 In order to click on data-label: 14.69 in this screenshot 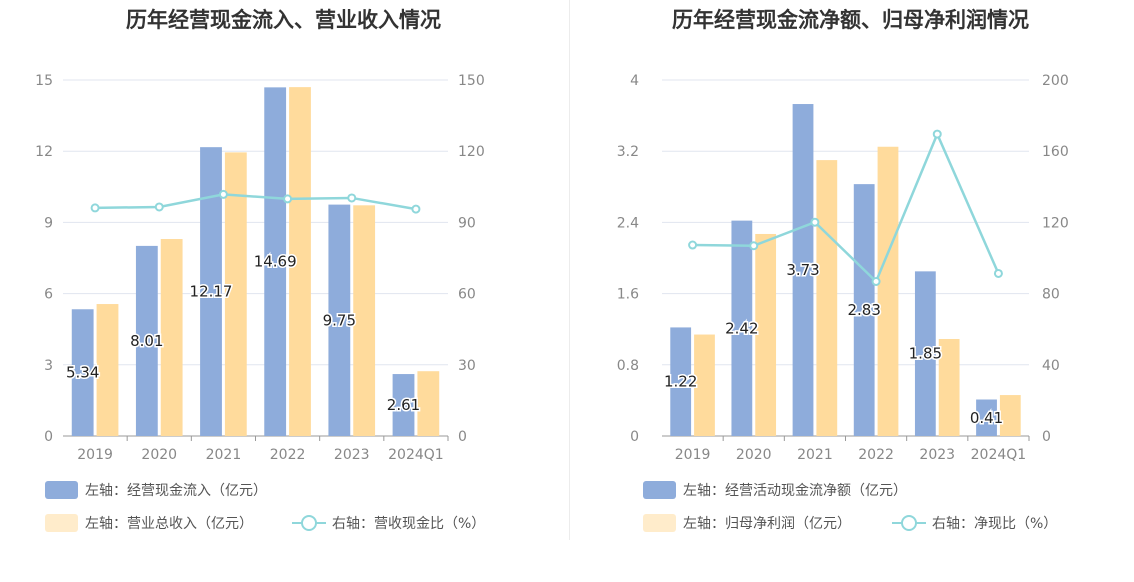, I will do `click(275, 262)`.